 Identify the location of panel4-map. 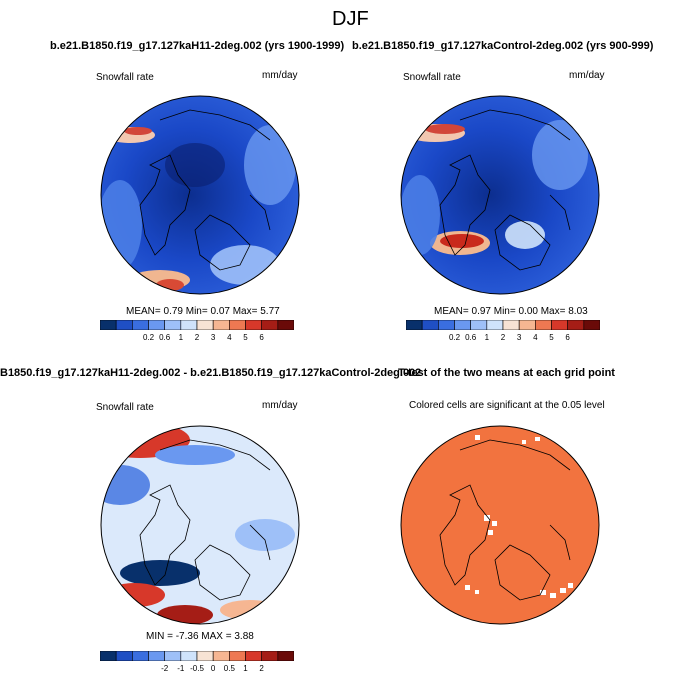
(500, 525).